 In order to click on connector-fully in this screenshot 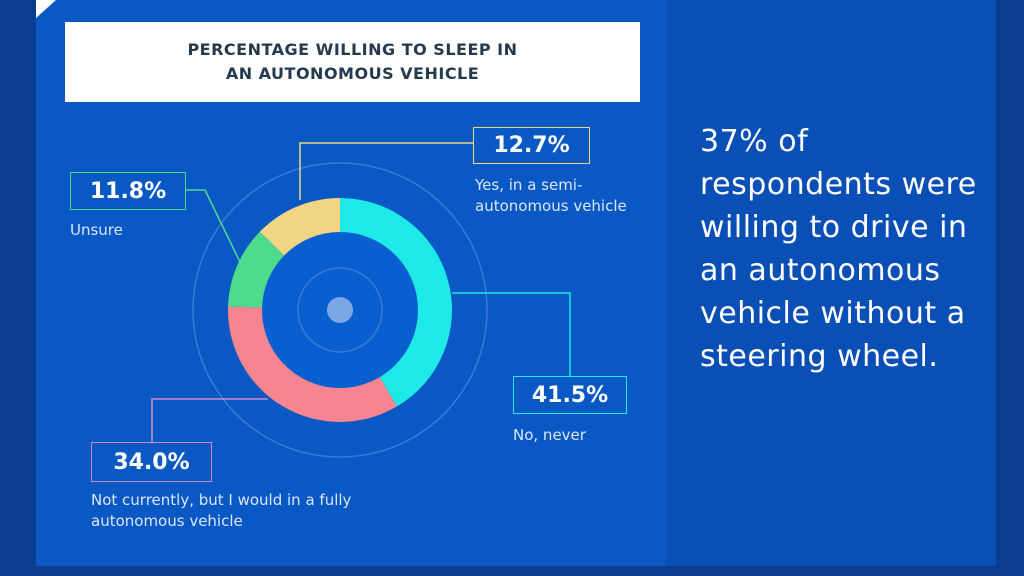, I will do `click(209, 420)`.